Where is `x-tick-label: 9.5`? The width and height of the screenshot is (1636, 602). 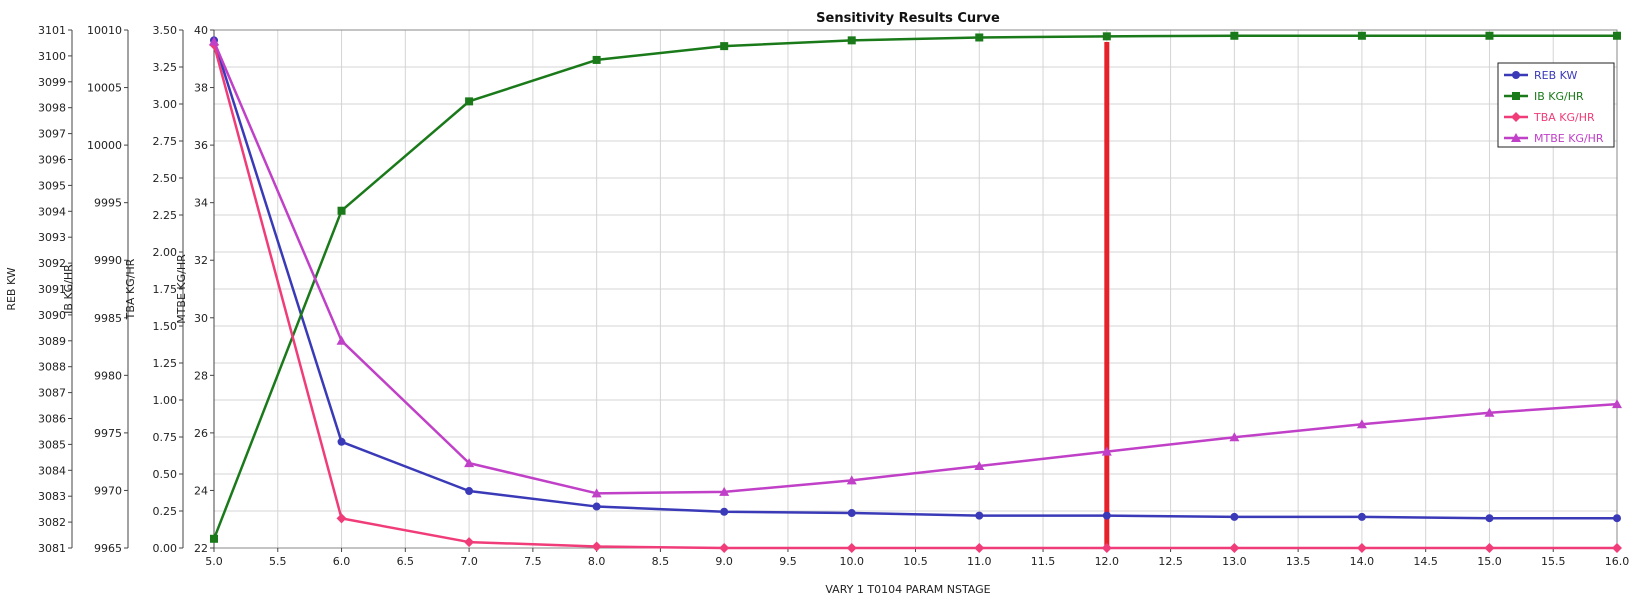
x-tick-label: 9.5 is located at coordinates (788, 561).